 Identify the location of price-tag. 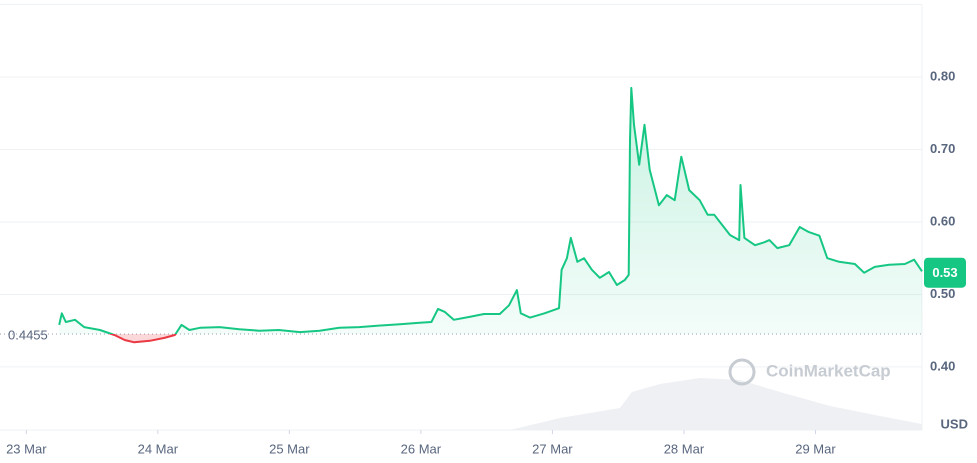
(945, 272).